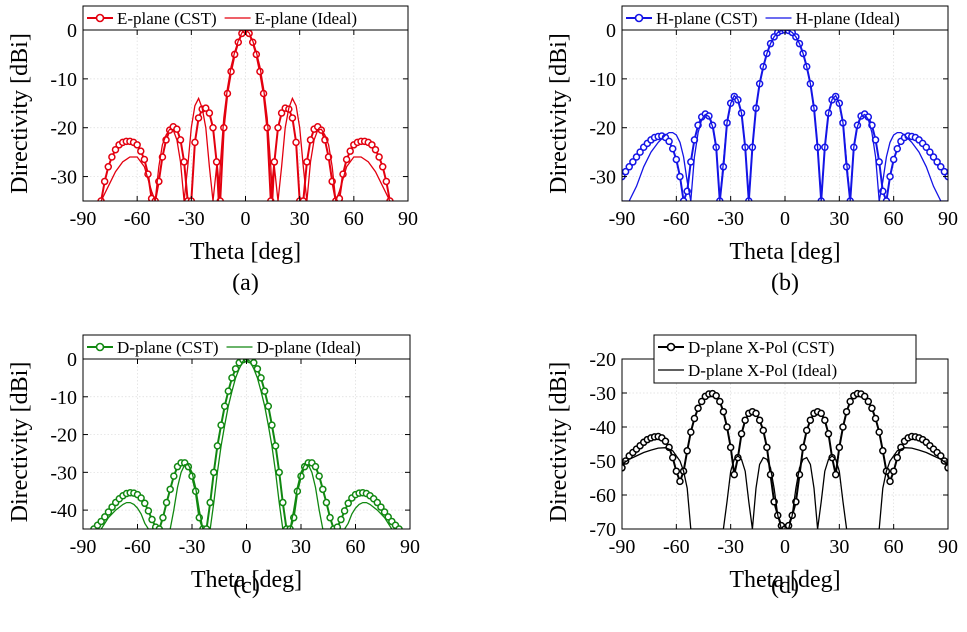 The image size is (967, 632). Describe the element at coordinates (785, 18) in the screenshot. I see `legend: H-plane (CST) H-plane (Ideal)` at that location.